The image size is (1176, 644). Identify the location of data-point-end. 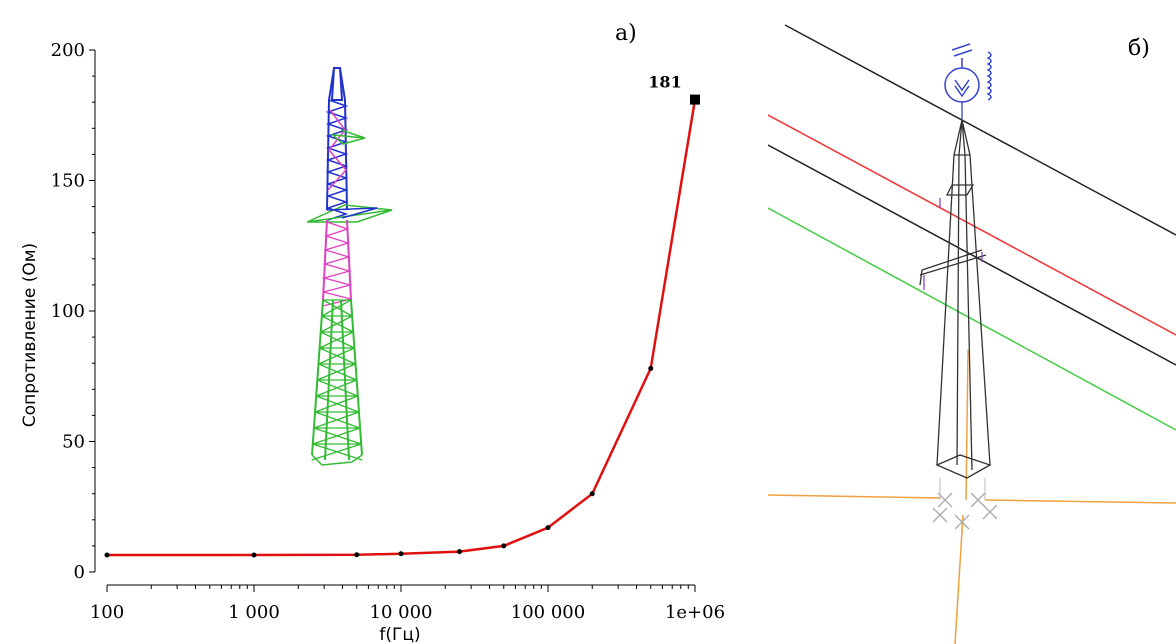
(695, 99).